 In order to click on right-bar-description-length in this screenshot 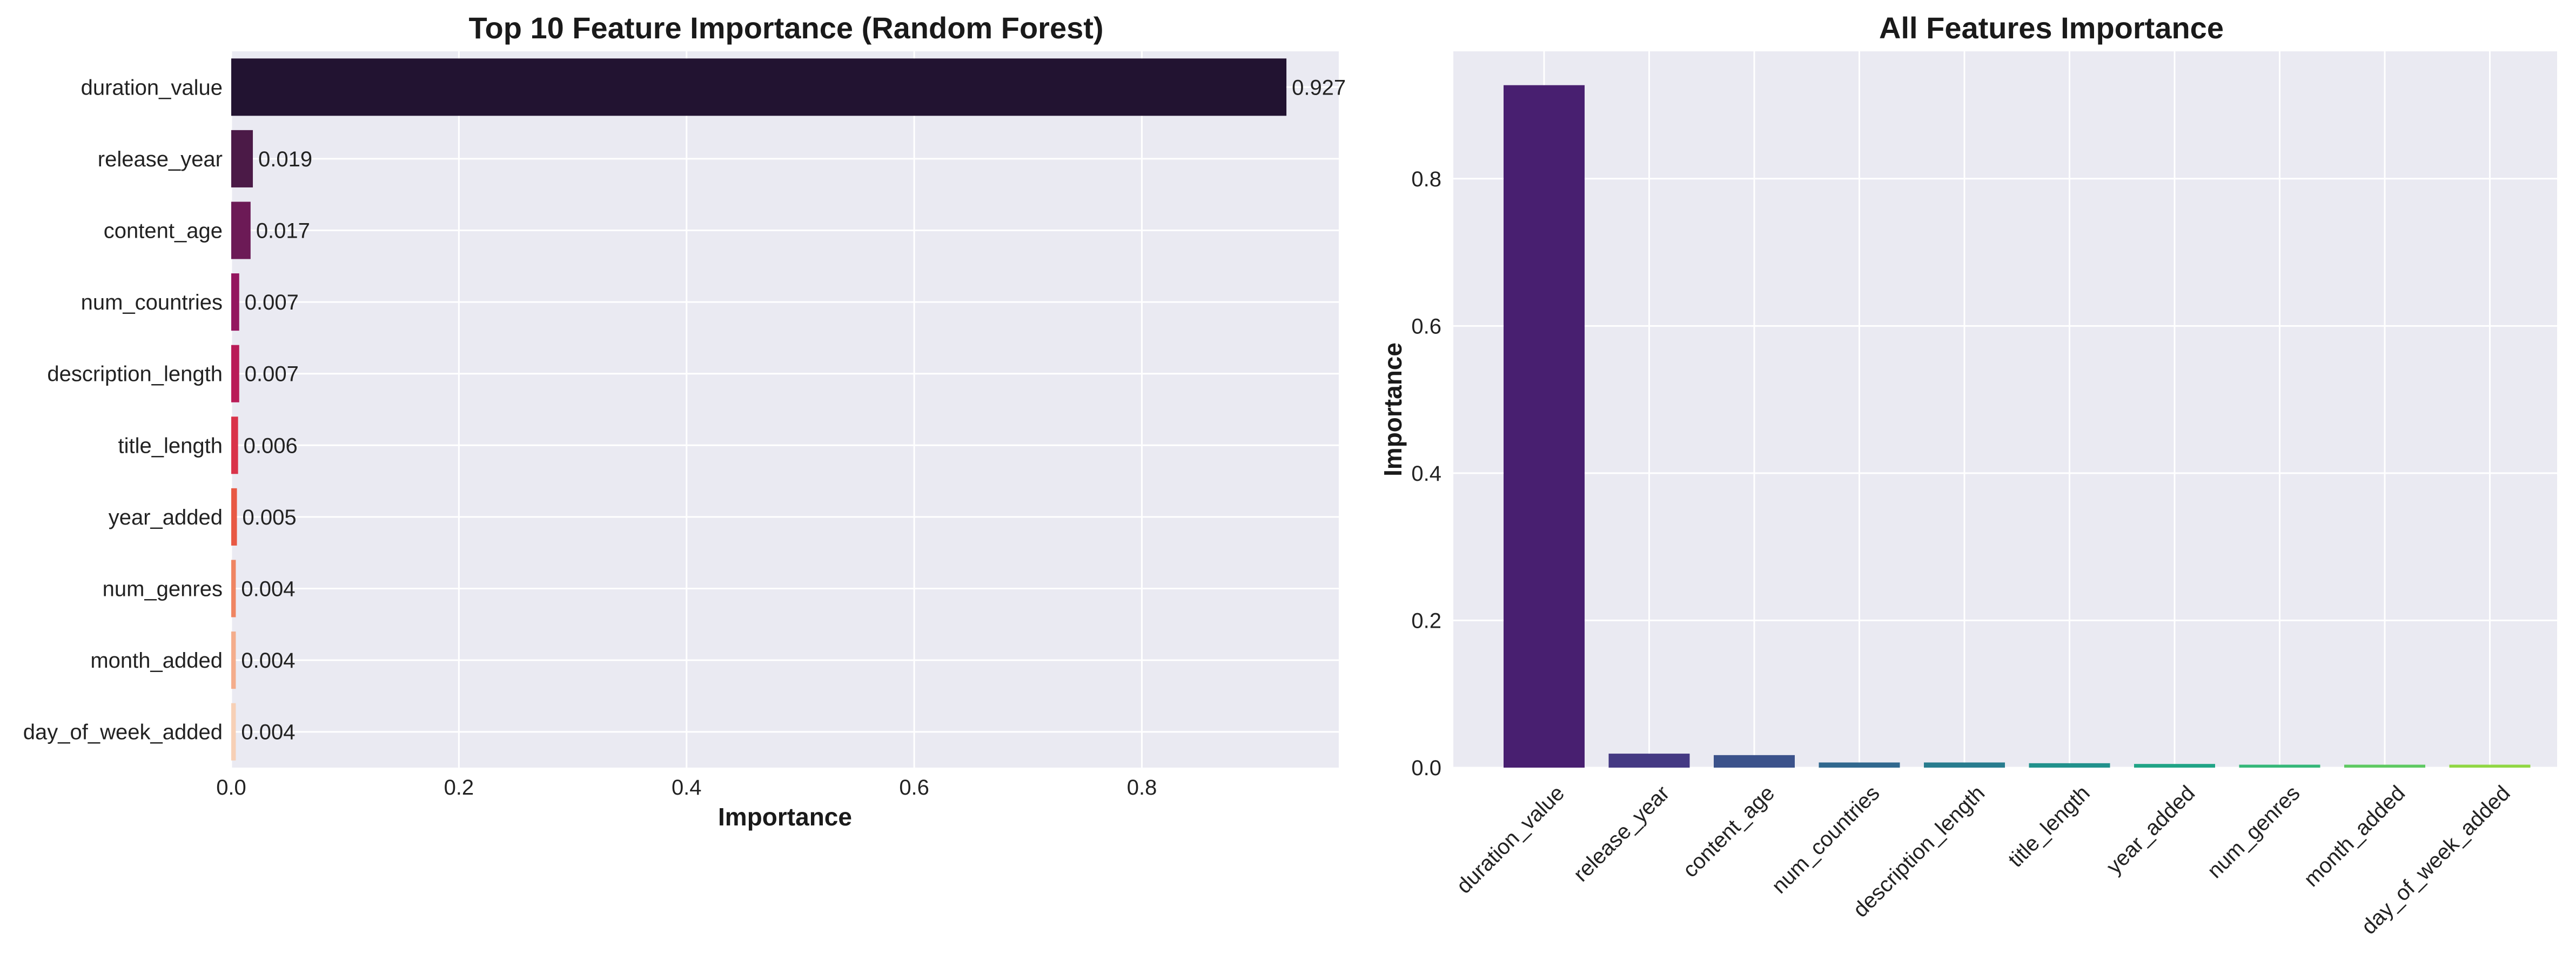, I will do `click(1964, 765)`.